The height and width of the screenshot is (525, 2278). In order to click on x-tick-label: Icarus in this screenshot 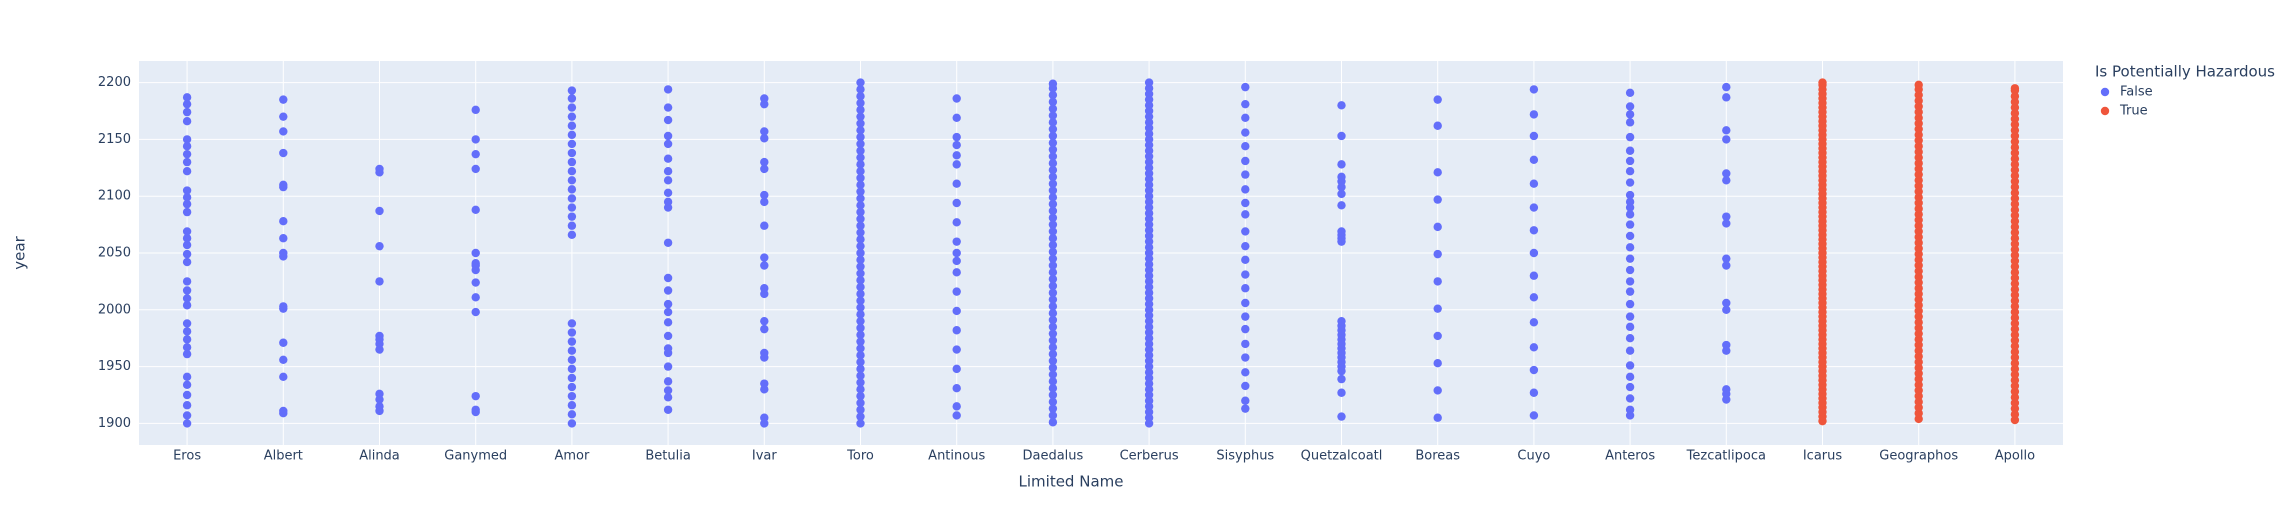, I will do `click(1823, 456)`.